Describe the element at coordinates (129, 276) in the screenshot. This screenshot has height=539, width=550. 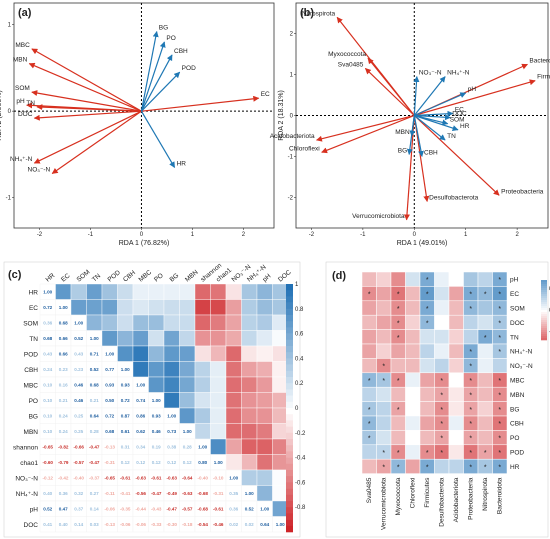
I see `col-label: CBH` at that location.